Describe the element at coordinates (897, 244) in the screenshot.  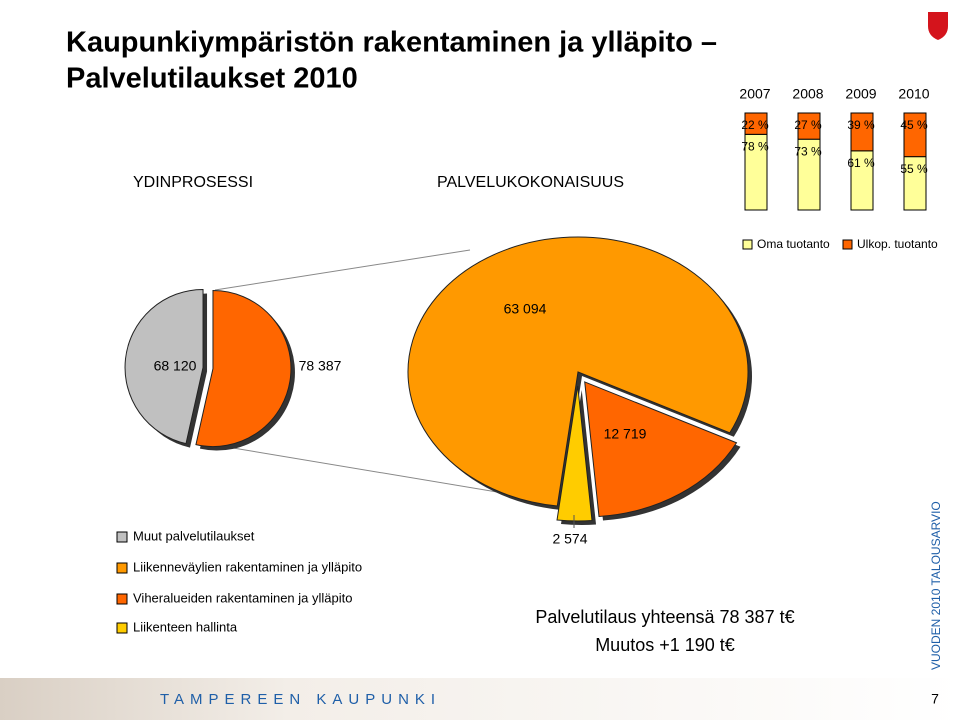
I see `legend-label: Ulkop. tuotanto` at that location.